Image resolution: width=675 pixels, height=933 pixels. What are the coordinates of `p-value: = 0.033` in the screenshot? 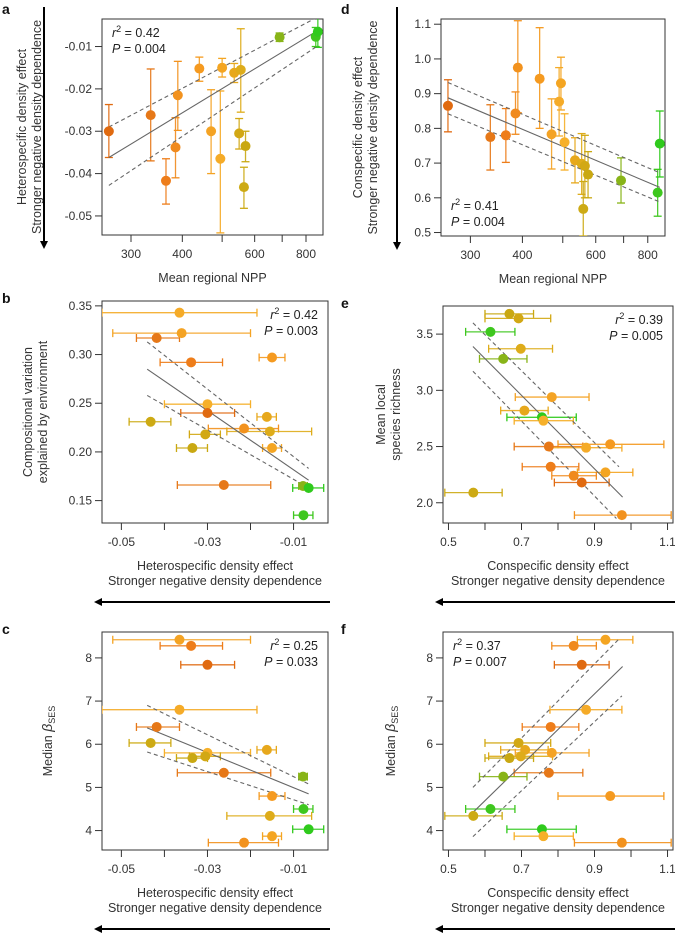 It's located at (295, 662).